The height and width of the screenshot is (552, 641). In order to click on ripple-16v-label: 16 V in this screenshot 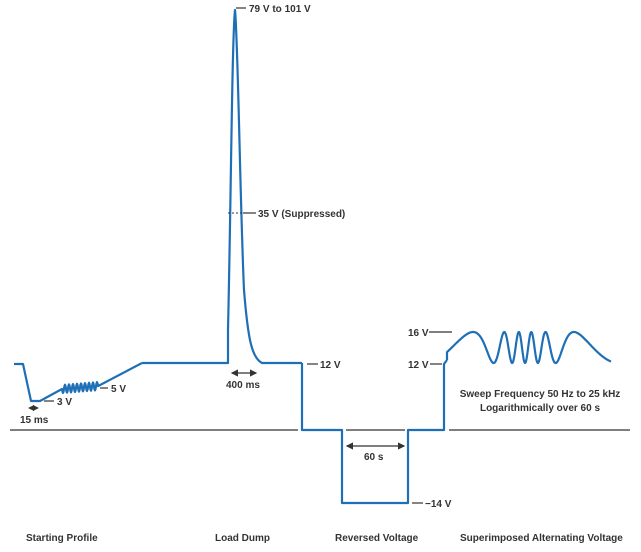, I will do `click(418, 333)`.